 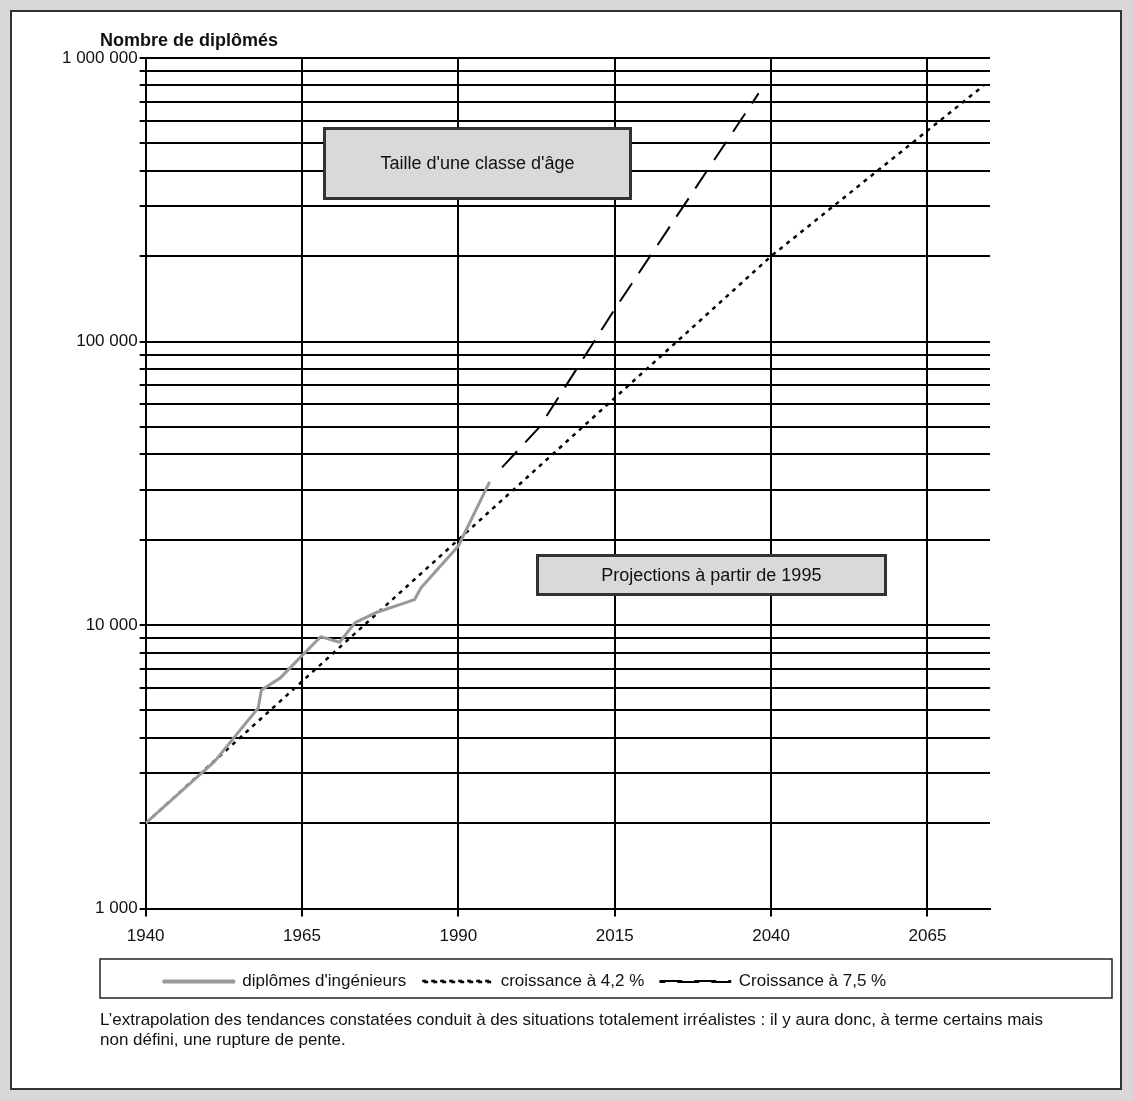 I want to click on y-tick-label: 100 000, so click(x=107, y=341).